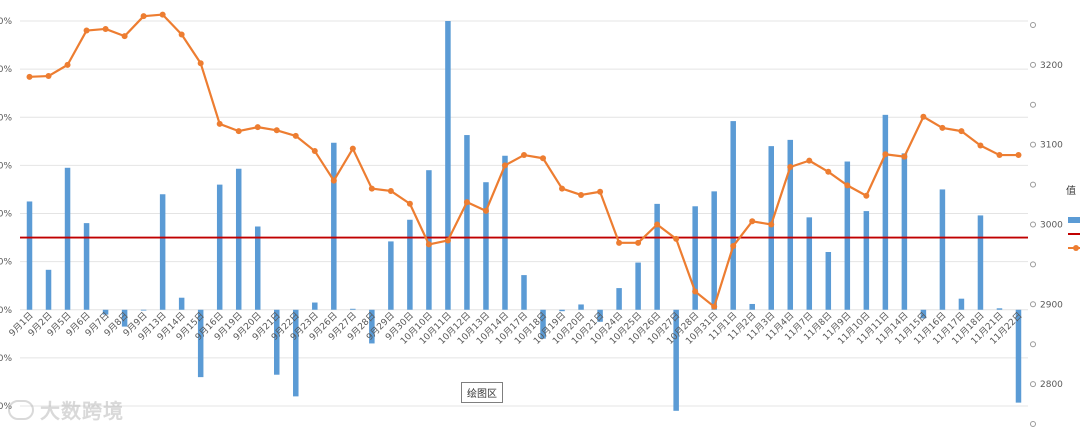 This screenshot has height=430, width=1080. I want to click on left-axis: 0% 0% 0% 0% 0% 0% 0% 0% 0%, so click(6, 214).